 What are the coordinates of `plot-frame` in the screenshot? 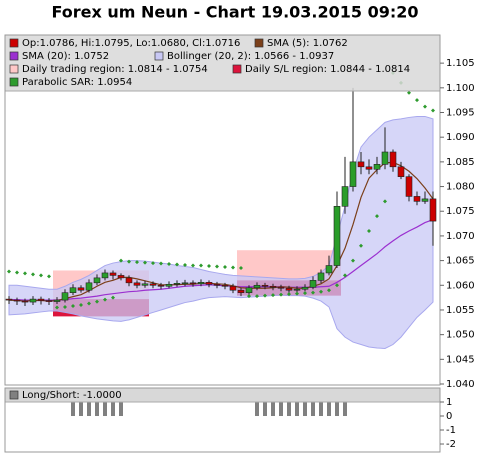 It's located at (222, 420).